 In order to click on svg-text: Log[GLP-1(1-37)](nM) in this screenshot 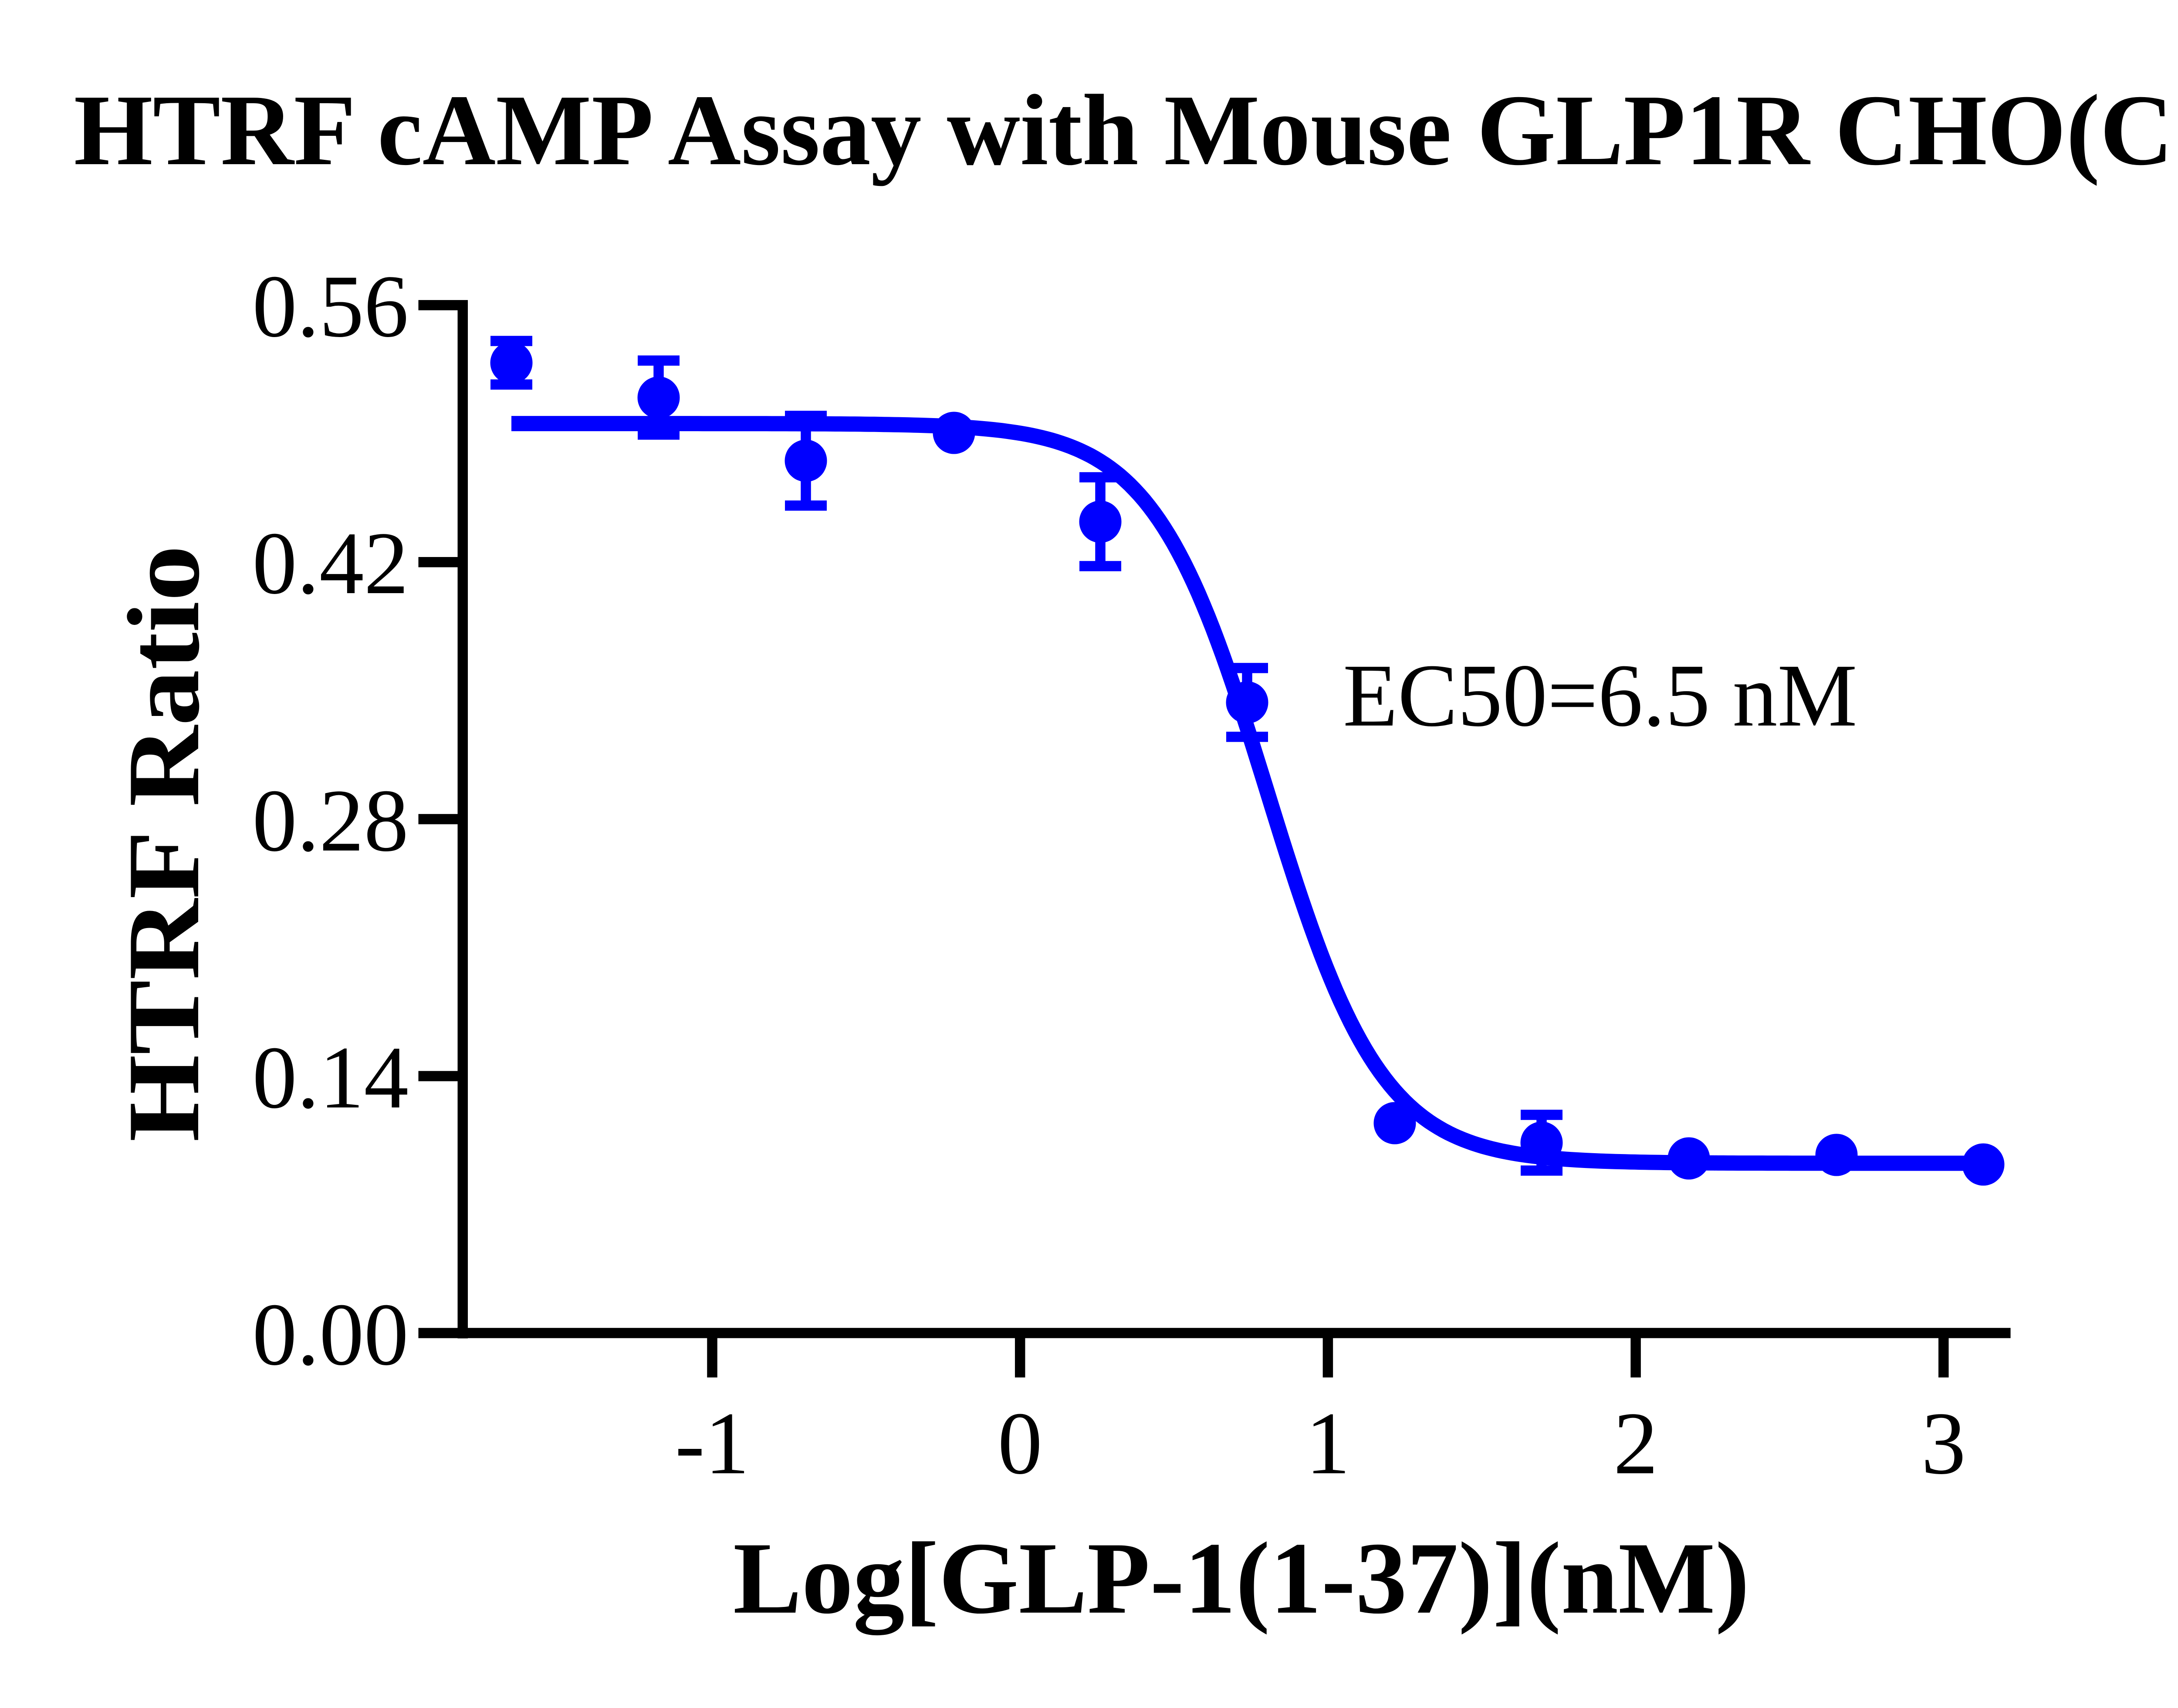, I will do `click(1241, 1578)`.